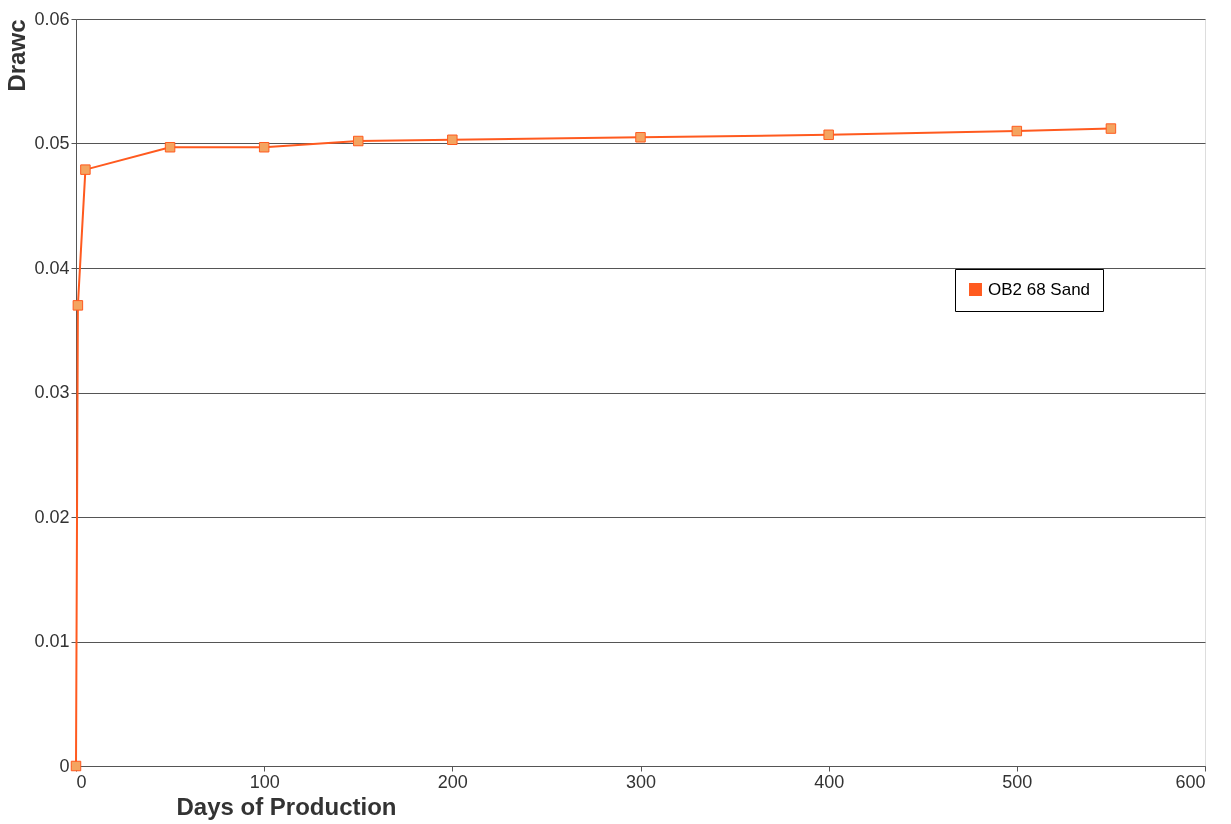 This screenshot has height=824, width=1231. Describe the element at coordinates (52, 392) in the screenshot. I see `y-tick-label: 0.03` at that location.